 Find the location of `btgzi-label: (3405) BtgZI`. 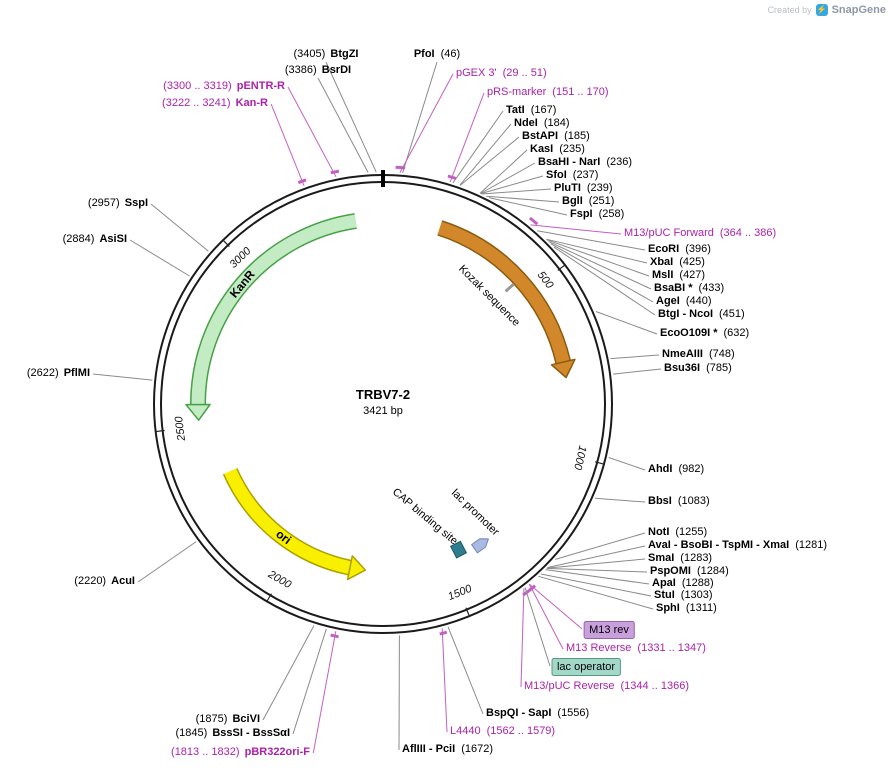

btgzi-label: (3405) BtgZI is located at coordinates (326, 54).